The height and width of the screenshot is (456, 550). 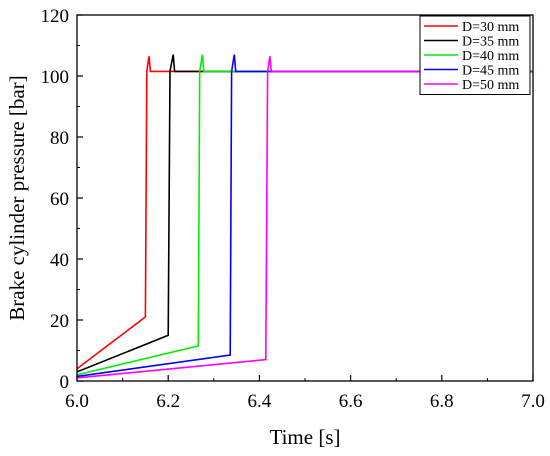 What do you see at coordinates (77, 401) in the screenshot?
I see `x-tick-label: 6.0` at bounding box center [77, 401].